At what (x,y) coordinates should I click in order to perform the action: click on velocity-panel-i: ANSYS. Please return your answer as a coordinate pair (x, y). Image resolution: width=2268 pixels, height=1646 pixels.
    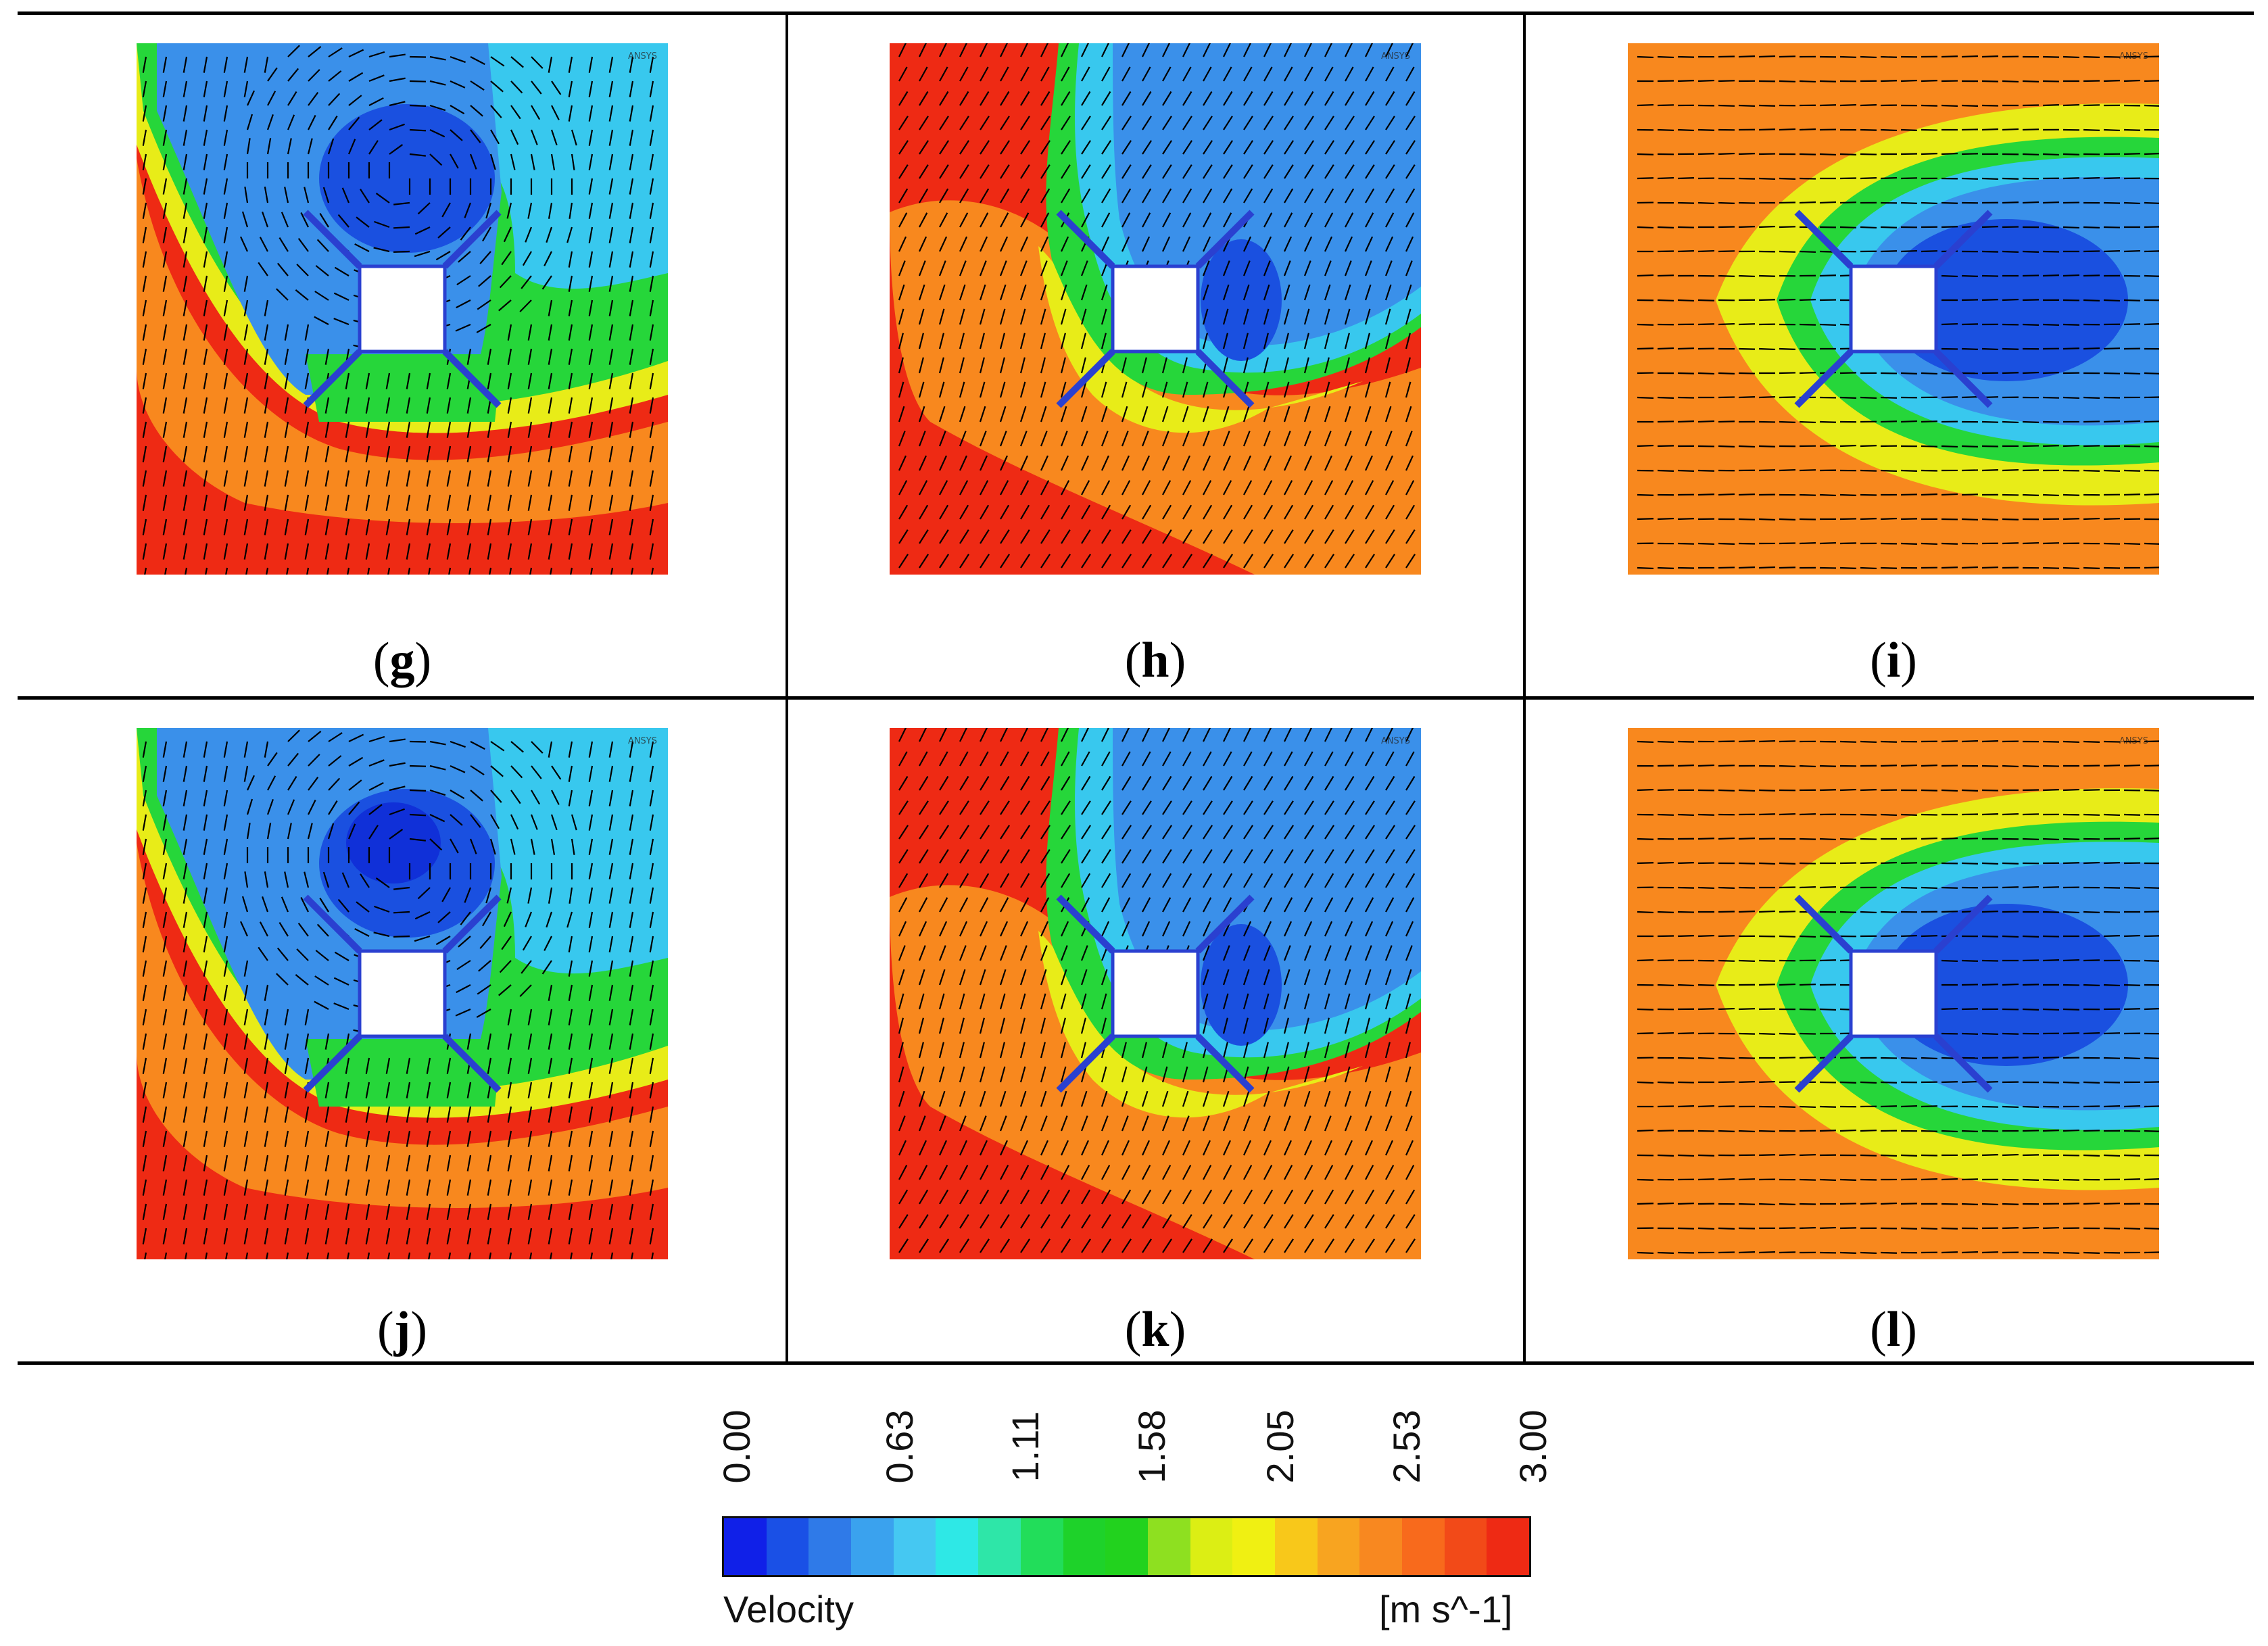
    Looking at the image, I should click on (1893, 309).